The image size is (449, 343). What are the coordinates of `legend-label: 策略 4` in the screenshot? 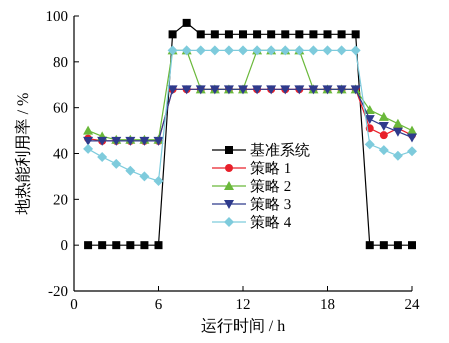 It's located at (271, 222).